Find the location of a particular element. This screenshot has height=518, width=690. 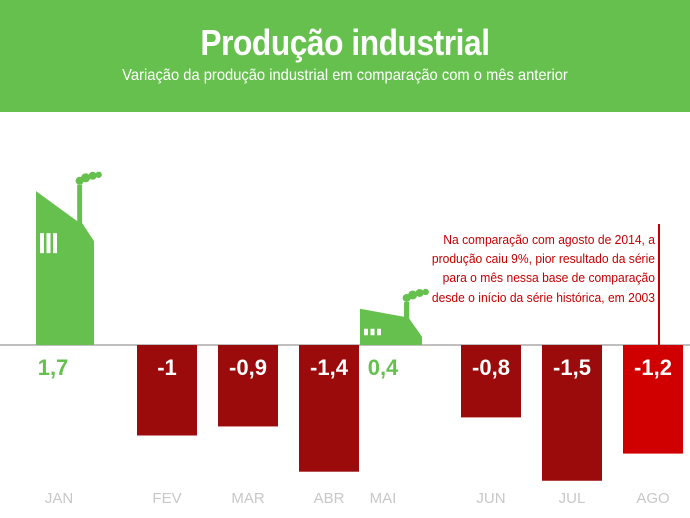

x-tick-label: JUL is located at coordinates (572, 498).